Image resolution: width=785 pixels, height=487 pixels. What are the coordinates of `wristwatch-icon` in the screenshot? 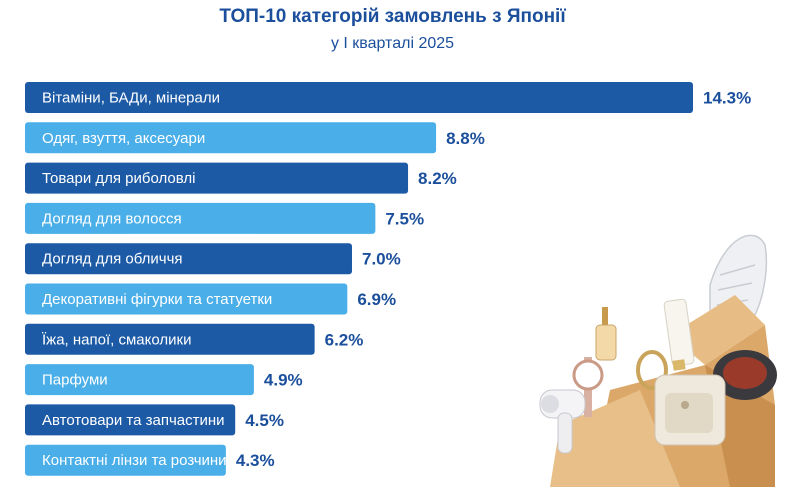 It's located at (588, 387).